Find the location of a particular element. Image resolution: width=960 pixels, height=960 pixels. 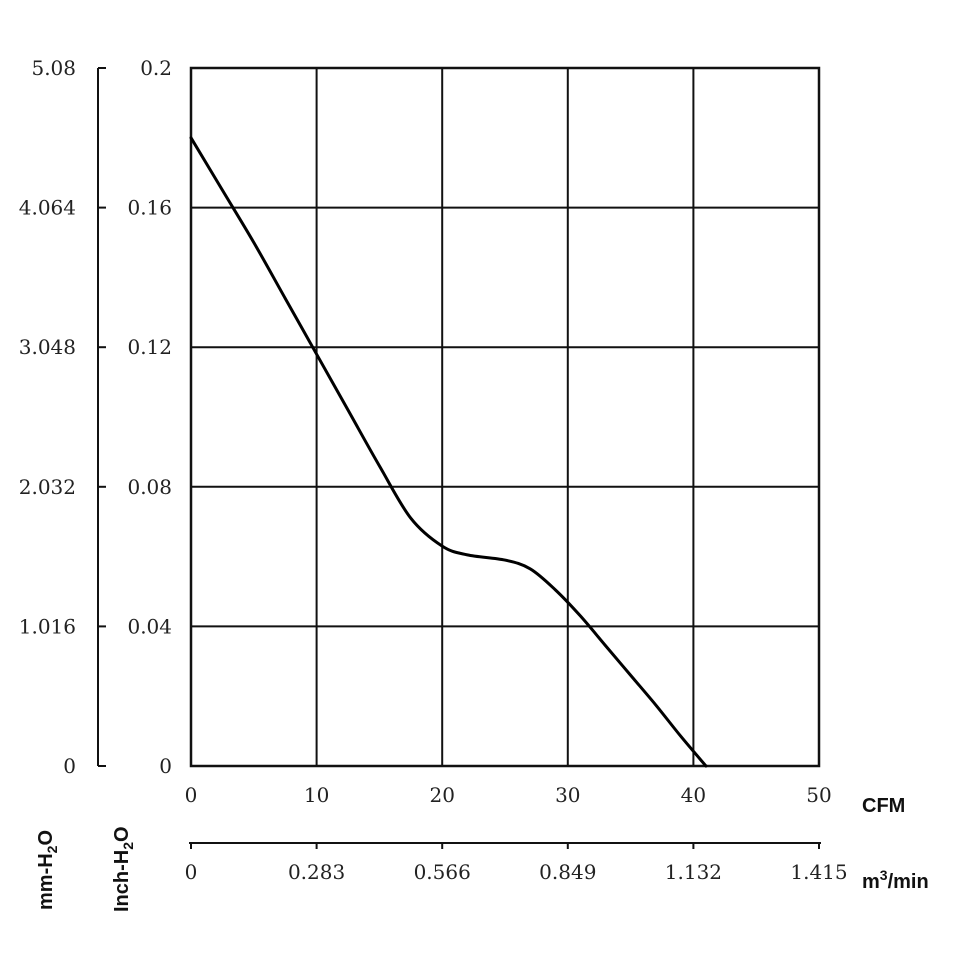

x-axis-primary: 0 10 20 30 40 50 is located at coordinates (508, 795).